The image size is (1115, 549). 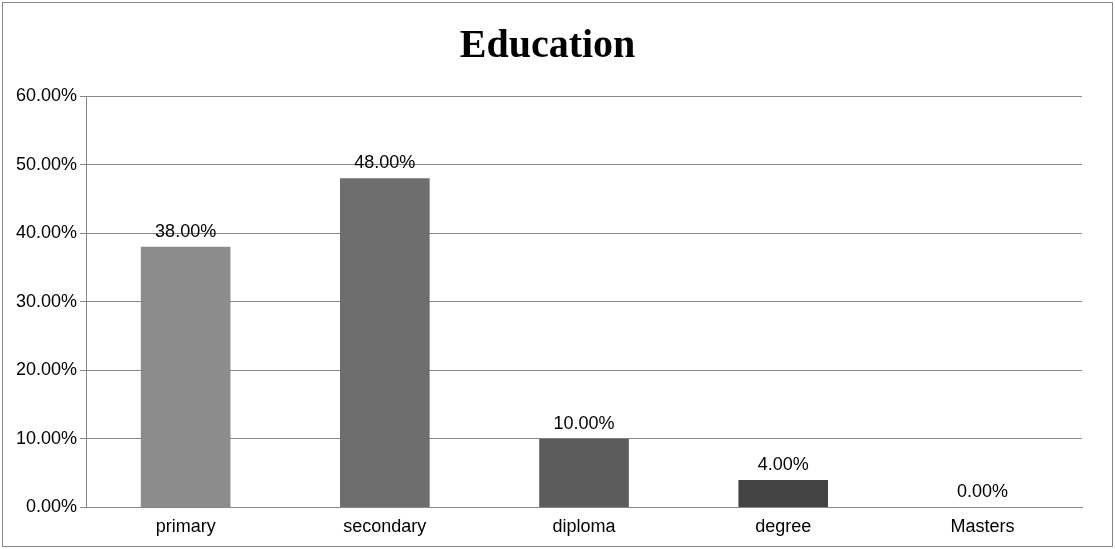 What do you see at coordinates (46, 94) in the screenshot?
I see `y-tick-label: 60.00%` at bounding box center [46, 94].